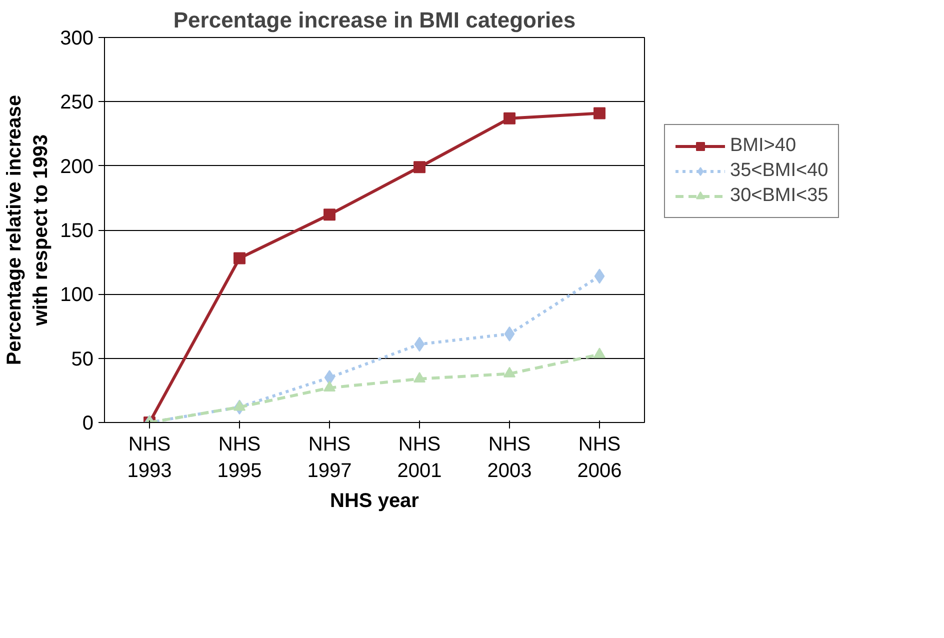  What do you see at coordinates (599, 458) in the screenshot?
I see `x-tick-label: NHS 2006` at bounding box center [599, 458].